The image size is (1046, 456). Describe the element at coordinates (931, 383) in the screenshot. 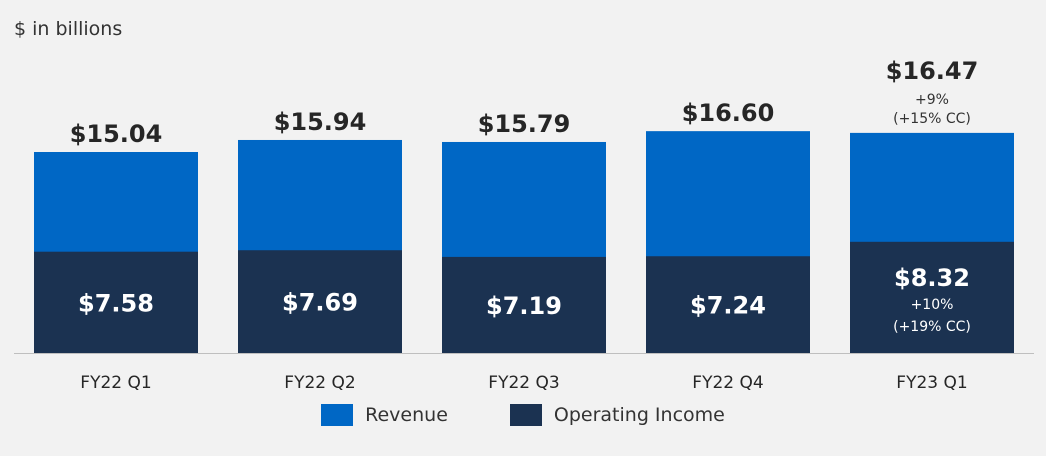

I see `x-tick-label-fy23-q1: FY23 Q1` at that location.